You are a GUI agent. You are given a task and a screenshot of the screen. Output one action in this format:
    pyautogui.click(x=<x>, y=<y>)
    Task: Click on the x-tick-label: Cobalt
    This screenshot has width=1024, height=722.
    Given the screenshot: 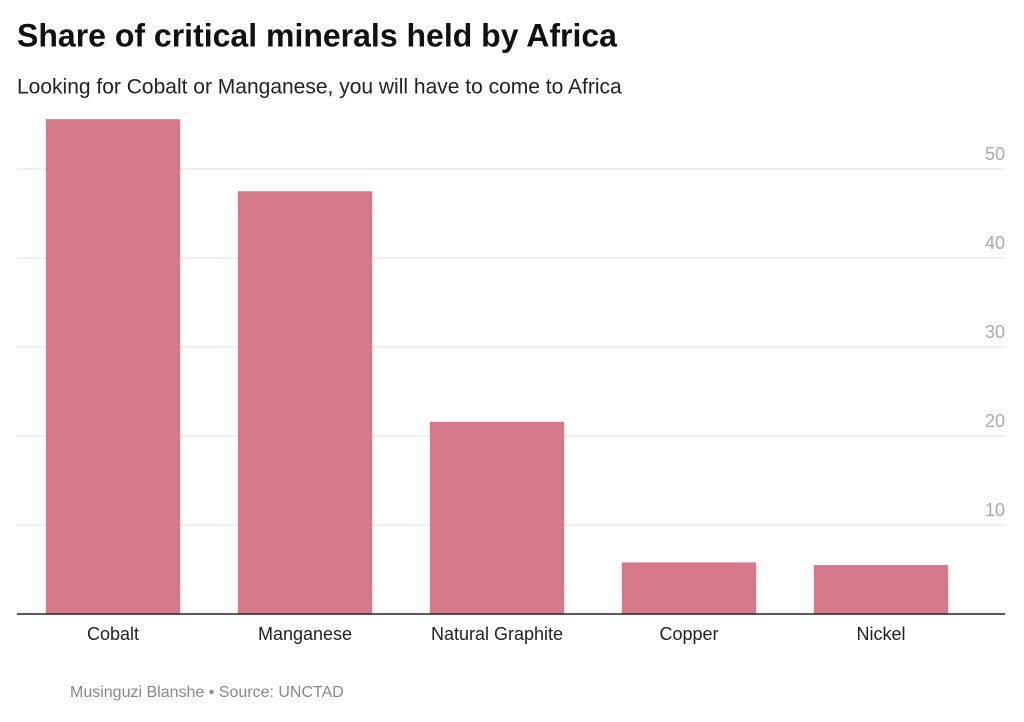 What is the action you would take?
    pyautogui.click(x=113, y=634)
    